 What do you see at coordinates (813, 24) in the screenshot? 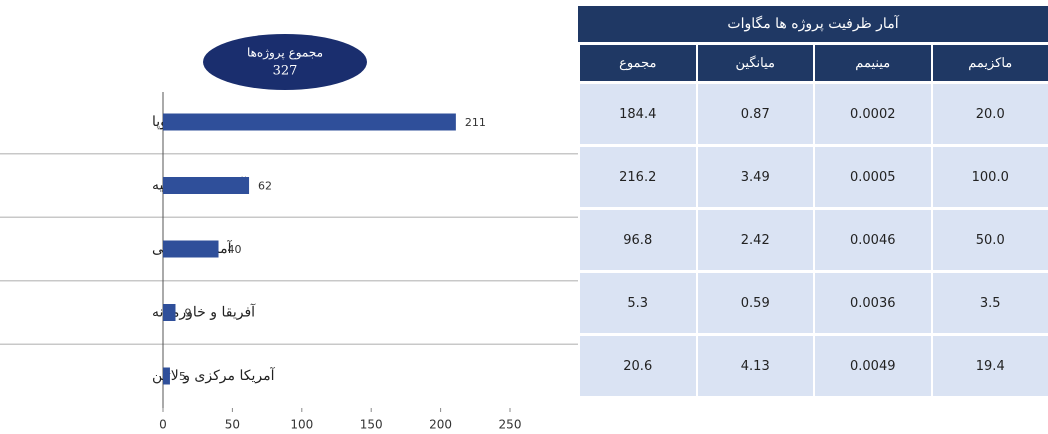
I see `table-title: آمار ظرفیت پروژه ها مگاوات` at bounding box center [813, 24].